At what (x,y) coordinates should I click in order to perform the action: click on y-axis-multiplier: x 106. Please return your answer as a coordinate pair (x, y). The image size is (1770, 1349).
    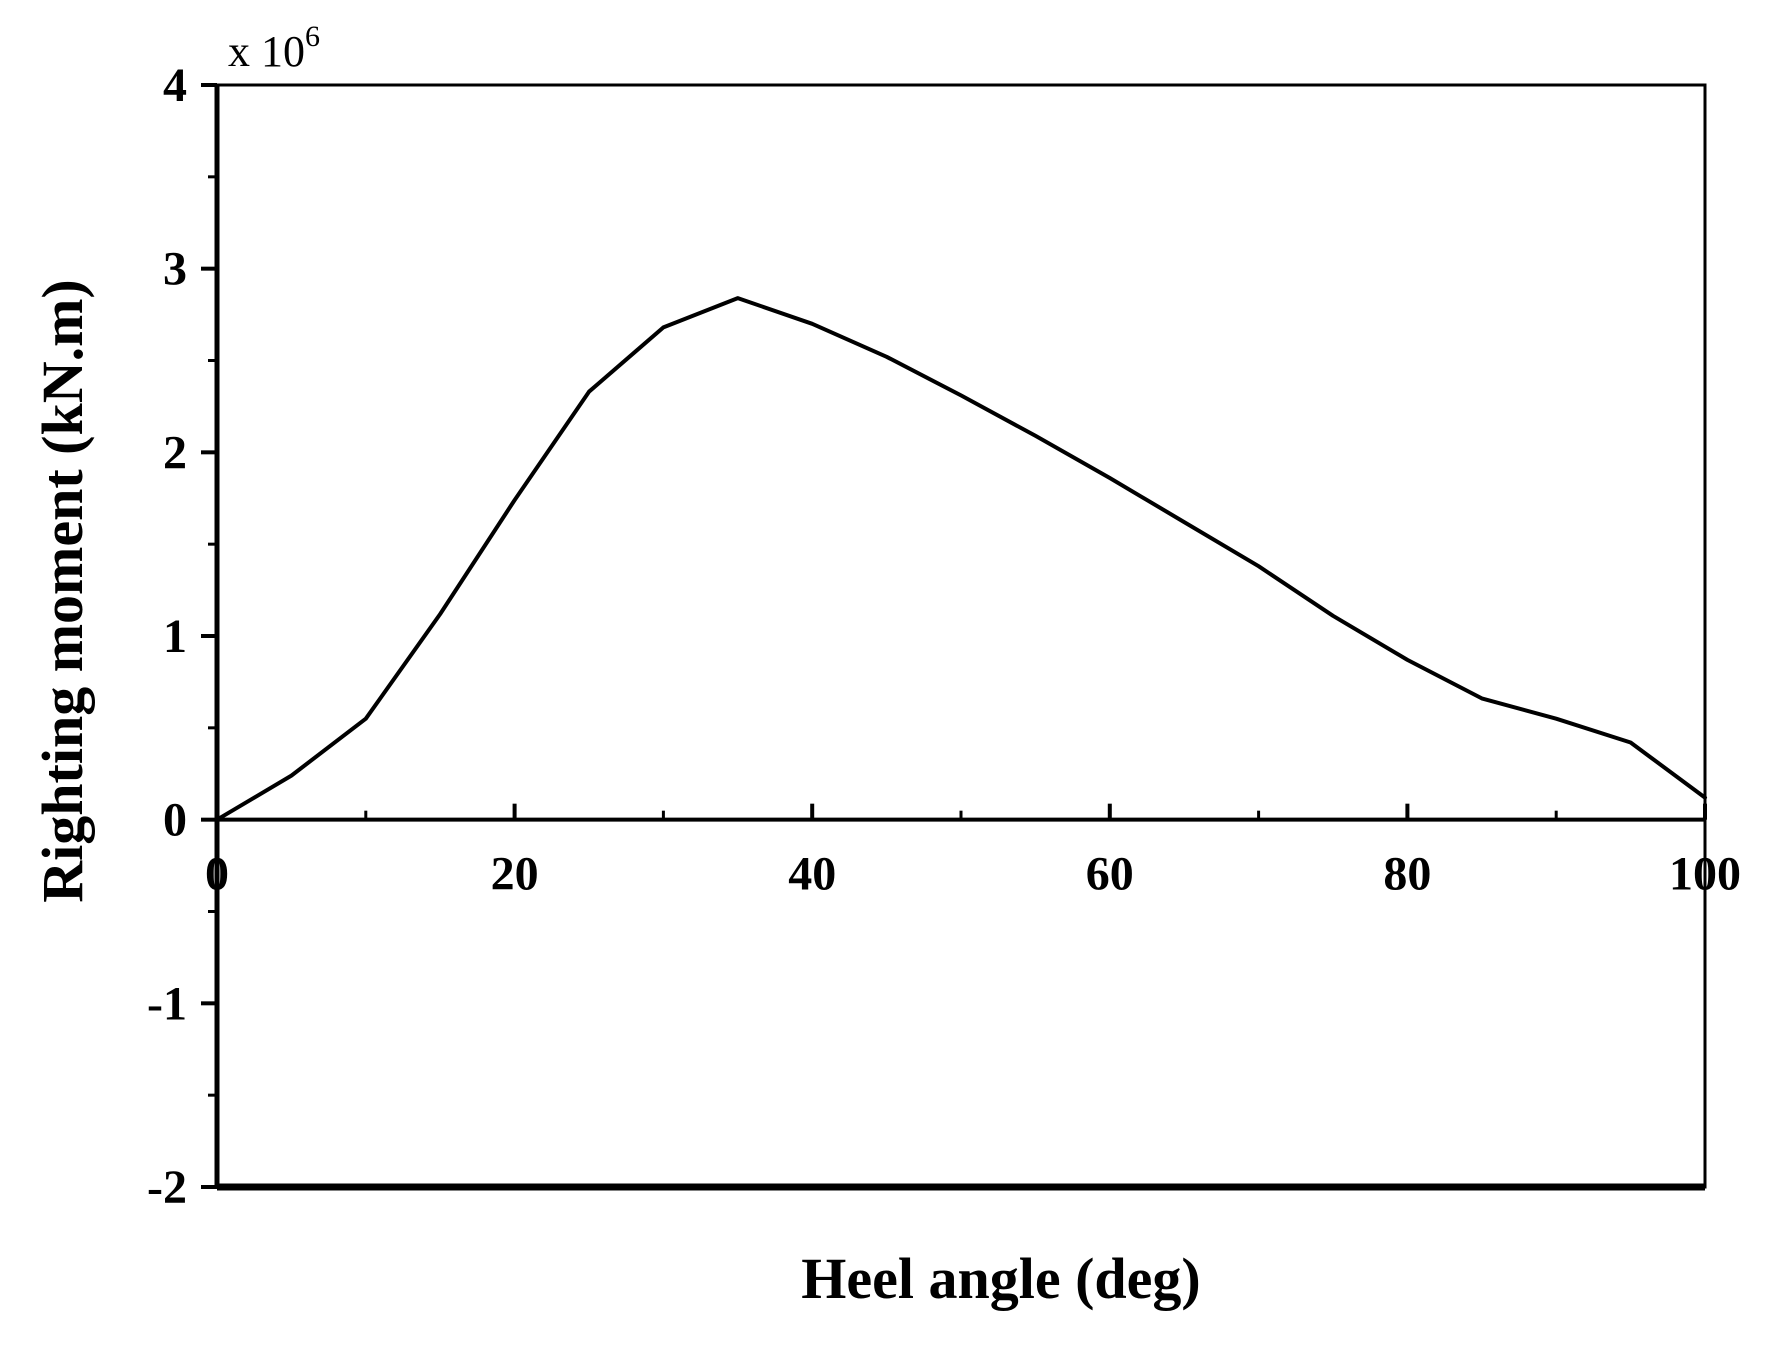
    Looking at the image, I should click on (274, 48).